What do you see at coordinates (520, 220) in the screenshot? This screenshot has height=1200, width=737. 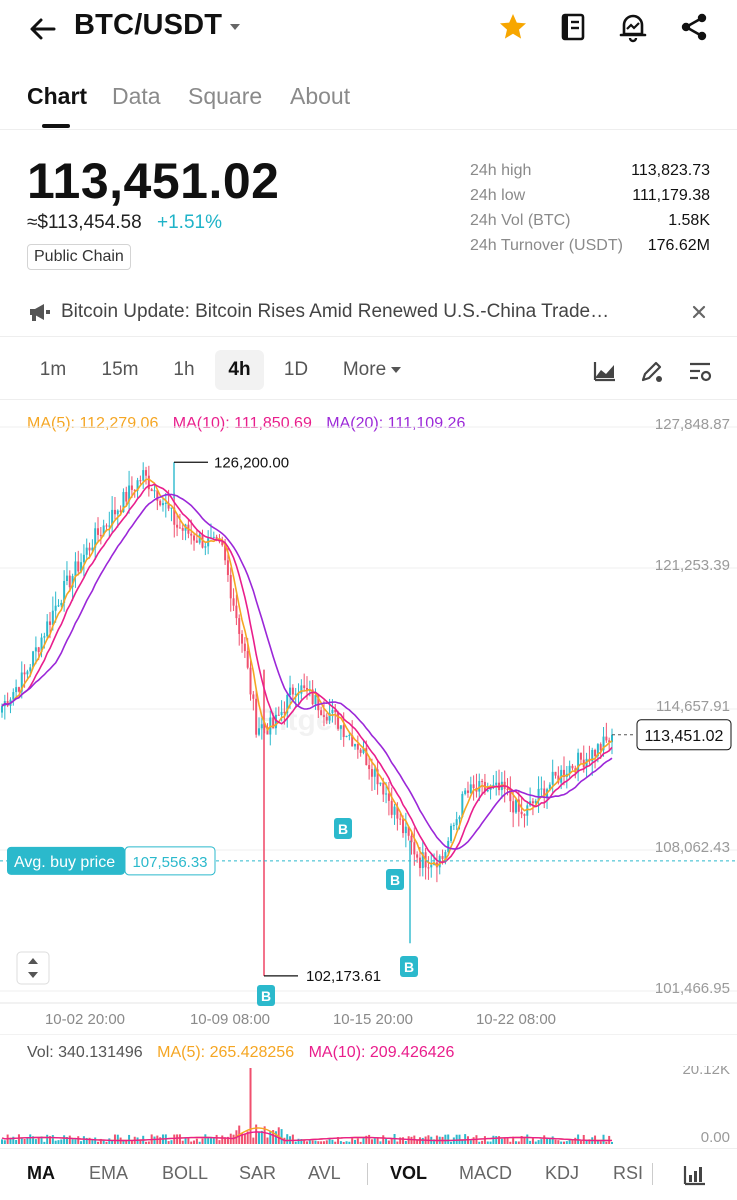 I see `stat-label: 24h Vol (BTC)` at bounding box center [520, 220].